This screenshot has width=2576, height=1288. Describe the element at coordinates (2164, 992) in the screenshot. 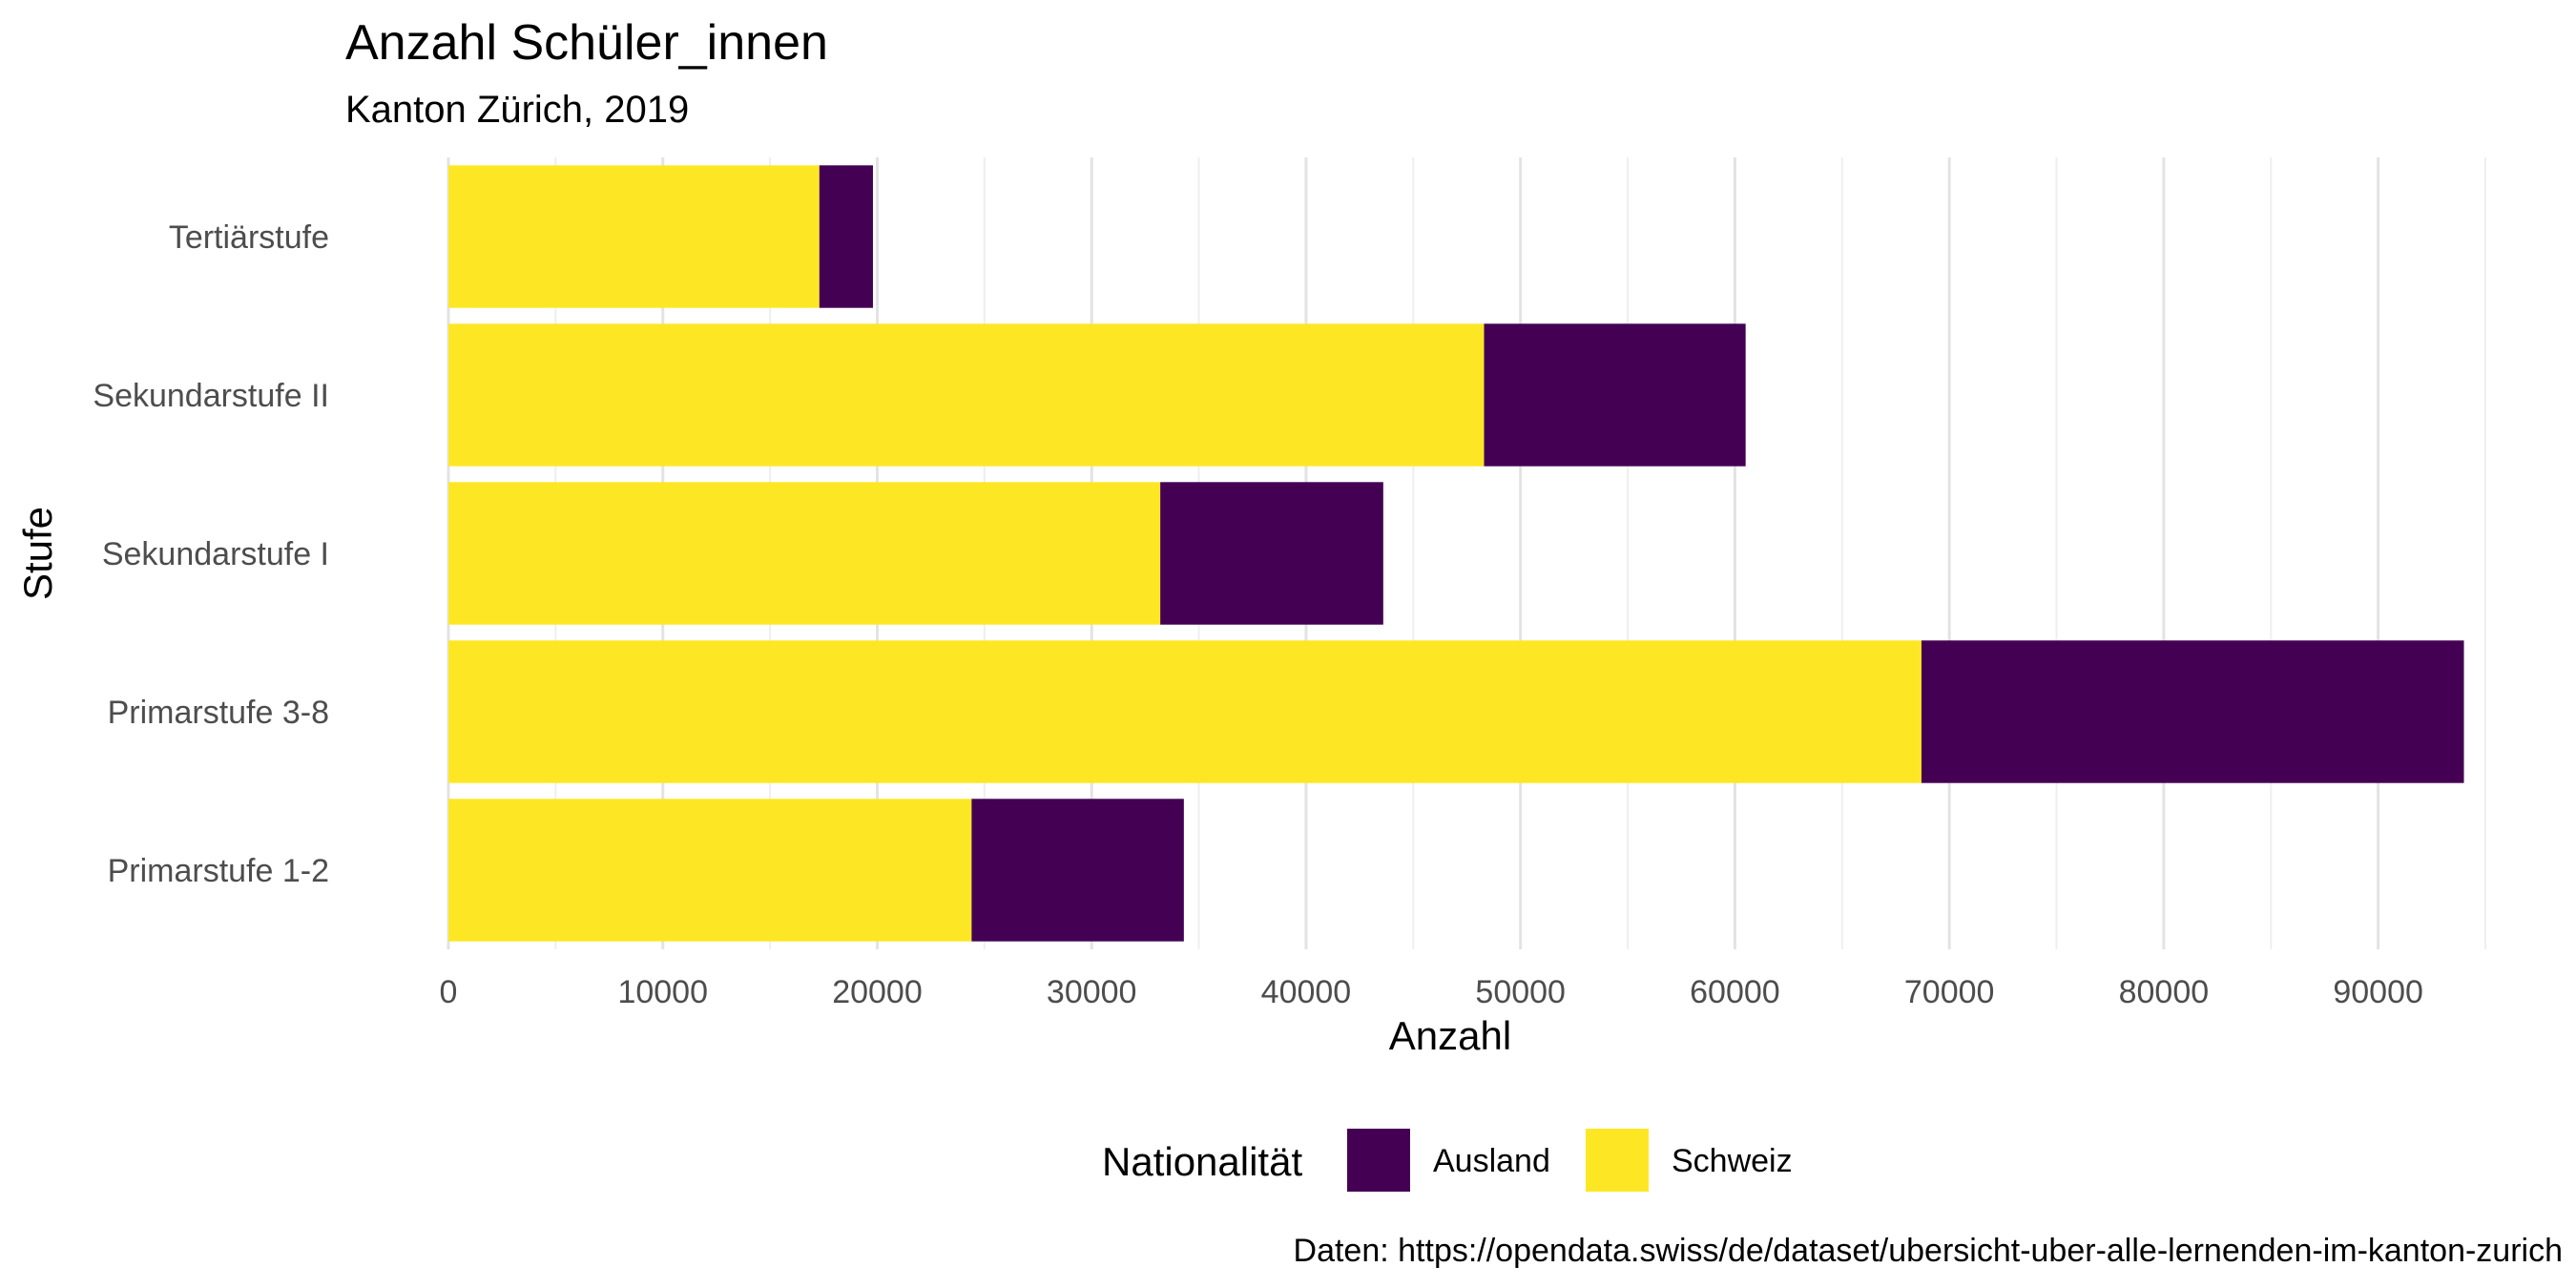

I see `x-tick-label: 80000` at that location.